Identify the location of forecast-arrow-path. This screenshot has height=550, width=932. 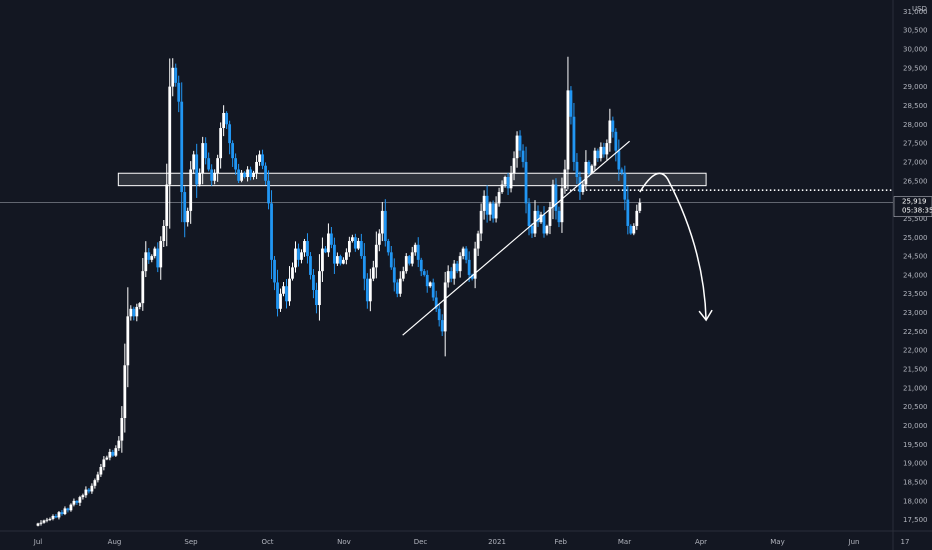
(673, 246).